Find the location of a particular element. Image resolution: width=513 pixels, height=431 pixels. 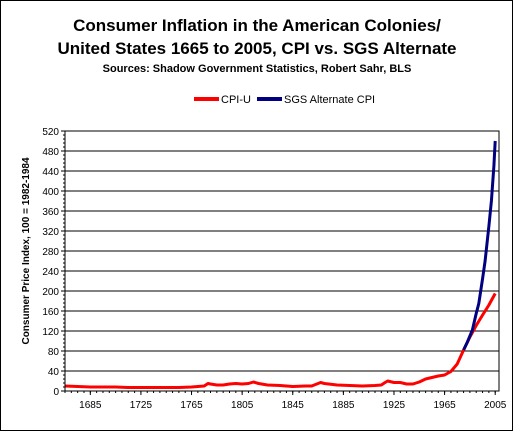

y-tick-label: 360 is located at coordinates (50, 212).